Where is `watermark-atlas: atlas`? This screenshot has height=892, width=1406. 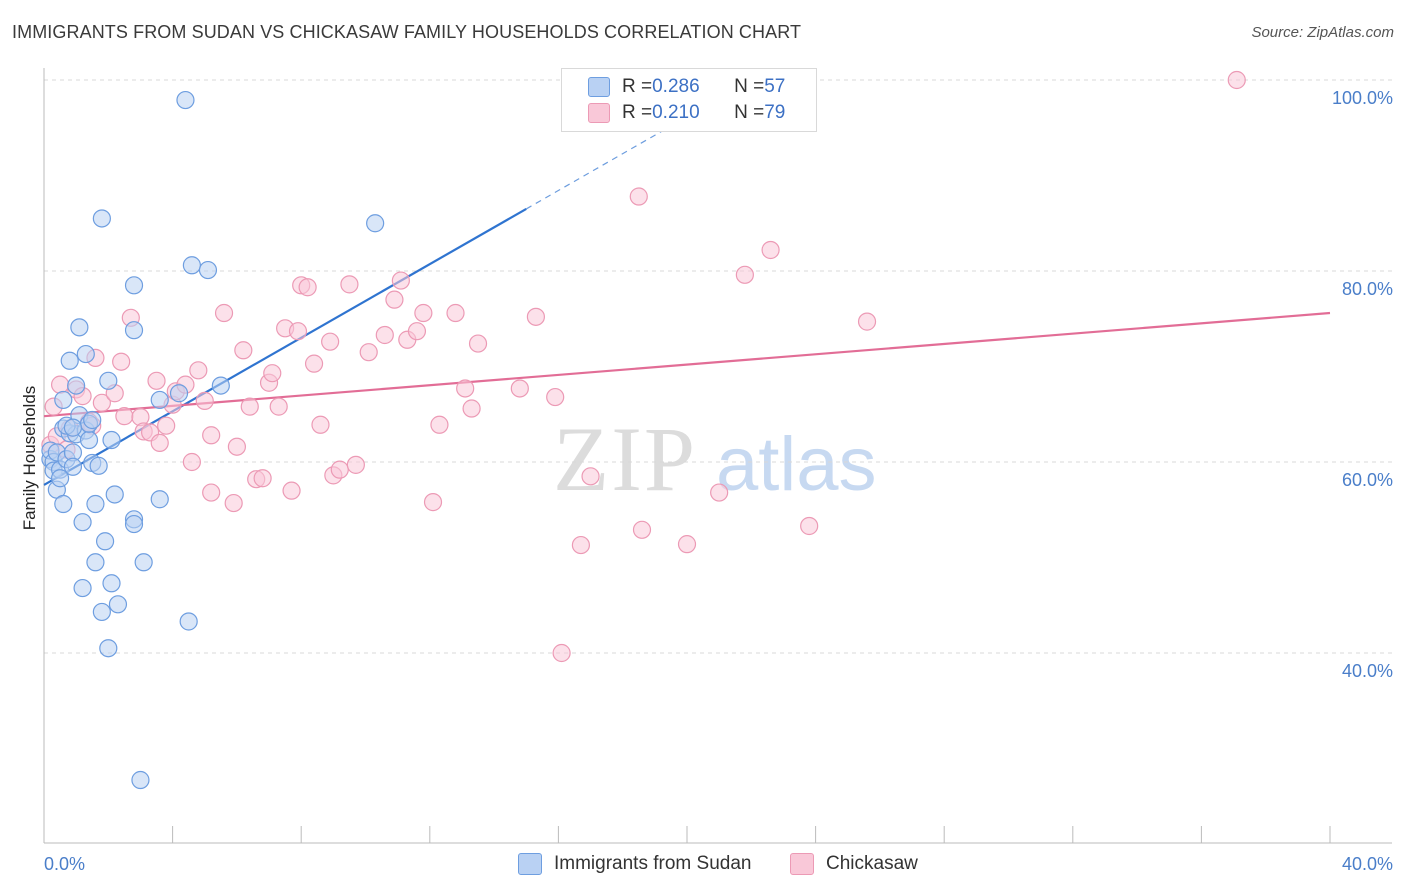 watermark-atlas: atlas is located at coordinates (796, 464).